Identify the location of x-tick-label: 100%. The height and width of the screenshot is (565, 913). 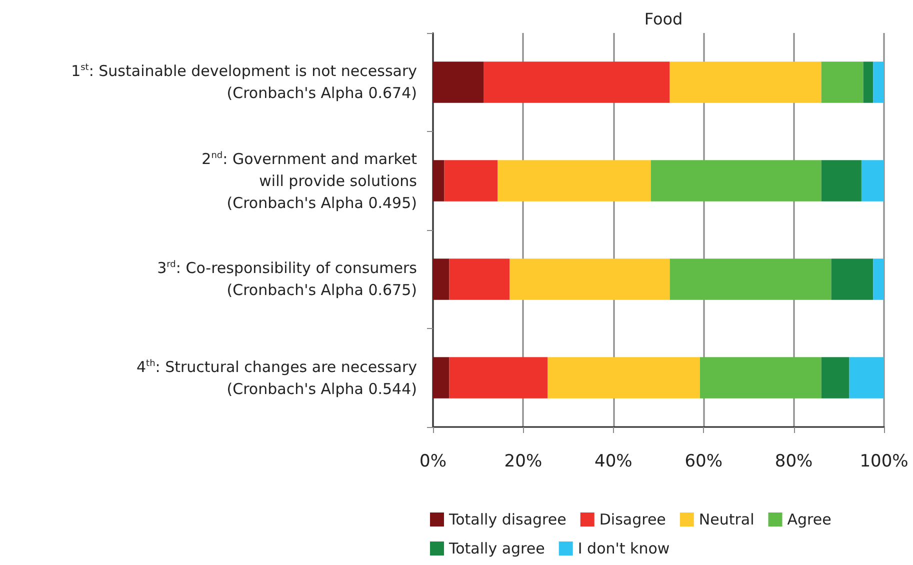
(884, 462).